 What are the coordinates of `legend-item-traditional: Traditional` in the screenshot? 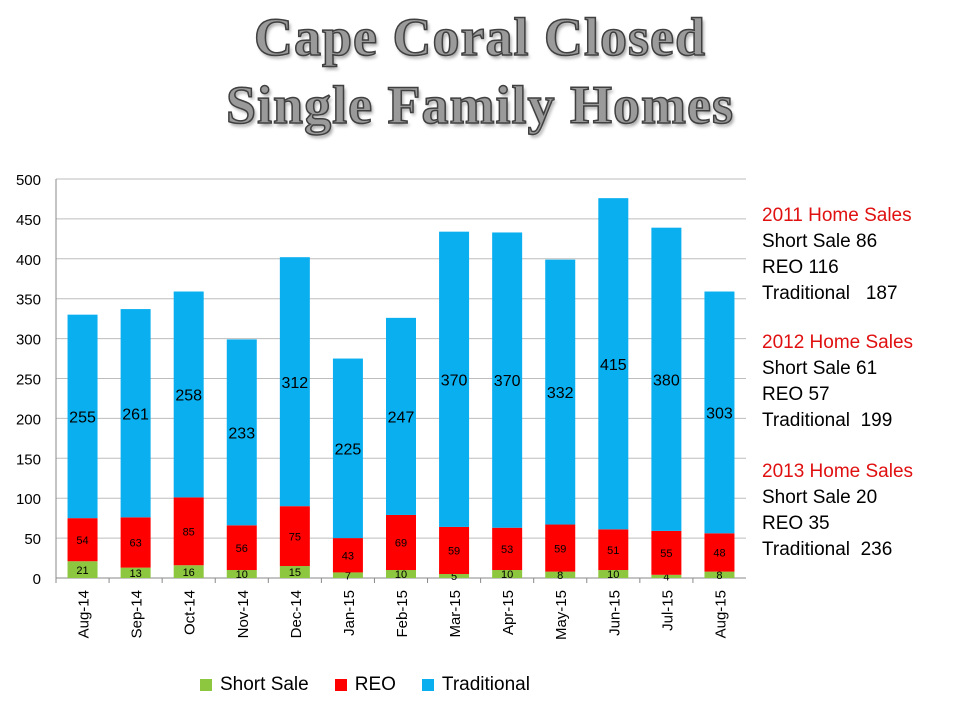 It's located at (475, 685).